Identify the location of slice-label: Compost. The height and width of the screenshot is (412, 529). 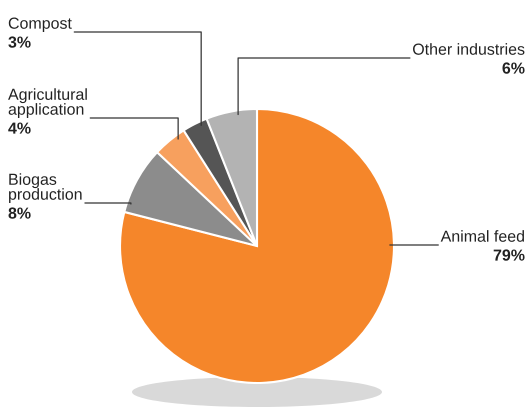
(40, 25).